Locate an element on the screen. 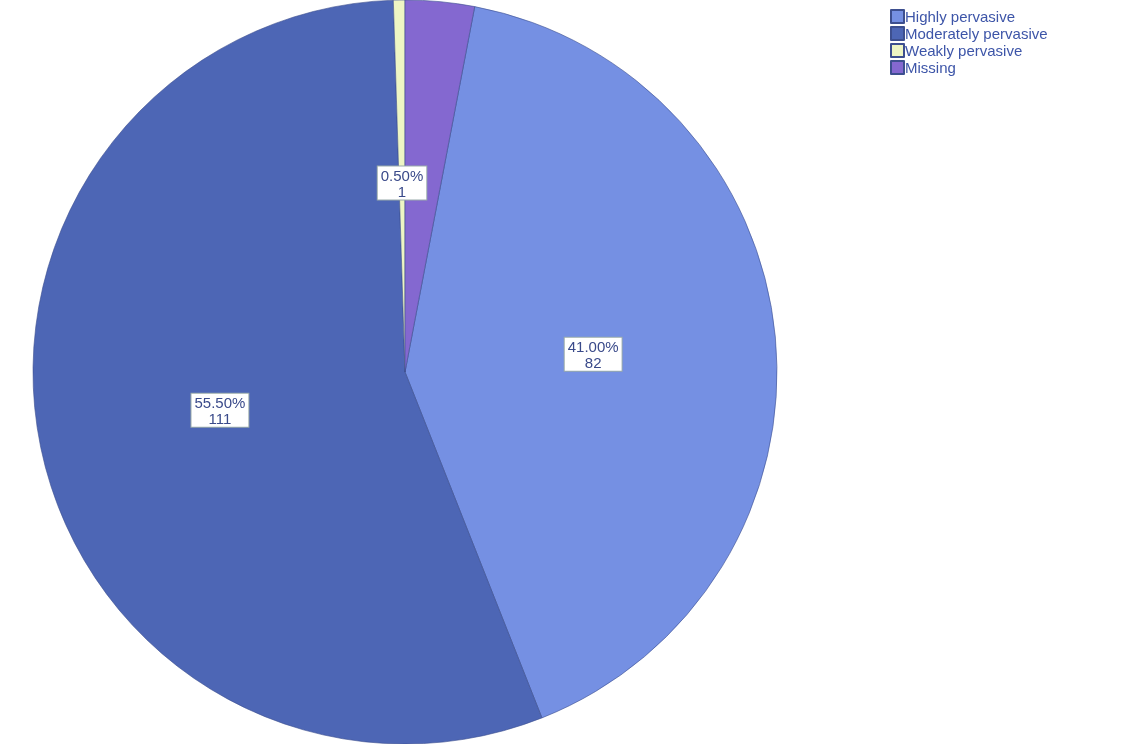 The image size is (1129, 744). legend-label: Weakly pervasive is located at coordinates (964, 50).